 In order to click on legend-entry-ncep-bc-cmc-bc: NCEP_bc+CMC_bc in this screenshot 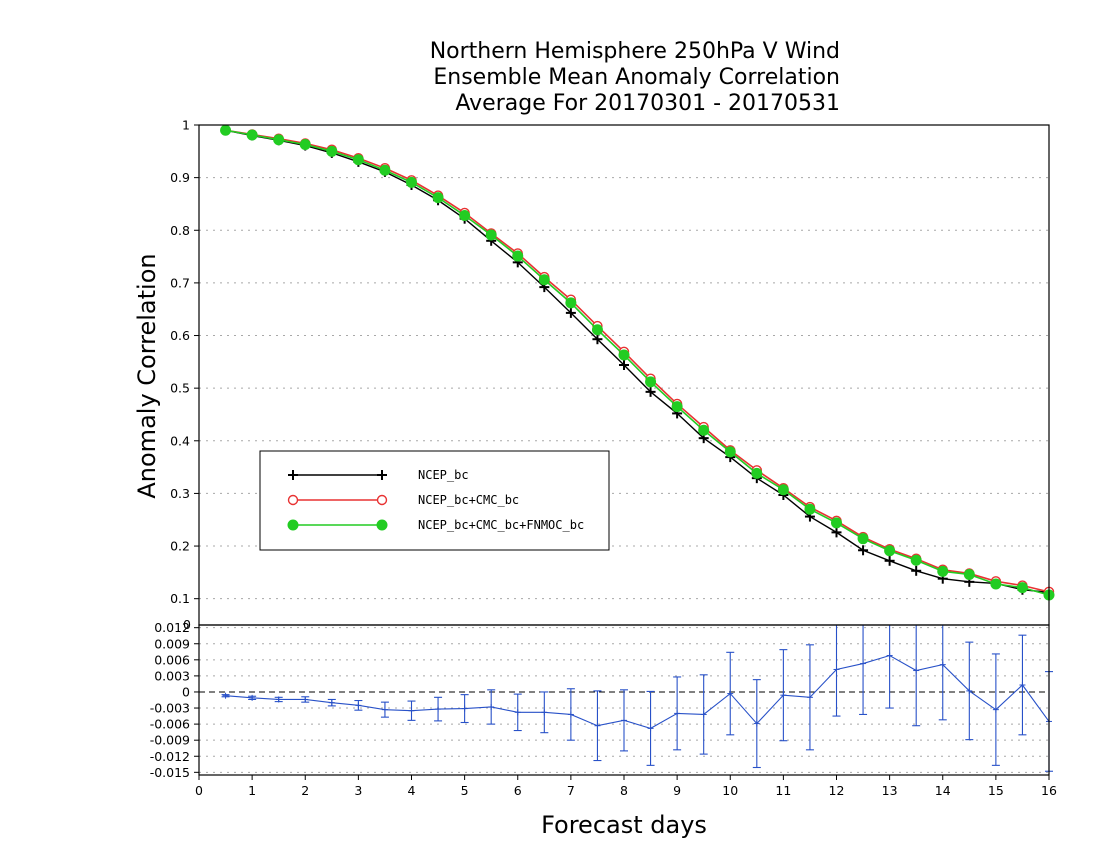, I will do `click(403, 500)`.